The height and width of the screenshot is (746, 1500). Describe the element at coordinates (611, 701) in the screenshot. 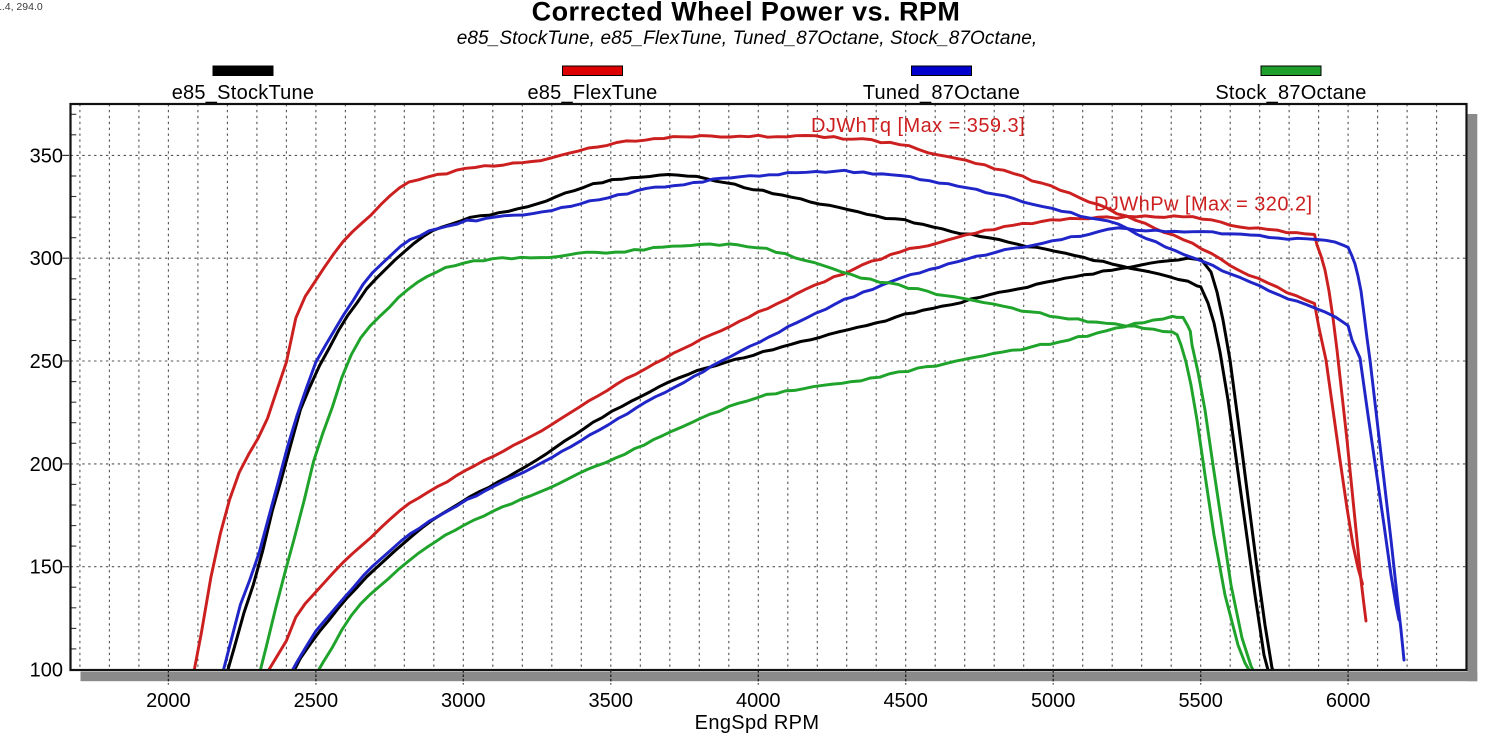

I see `svg-text: 3500` at that location.